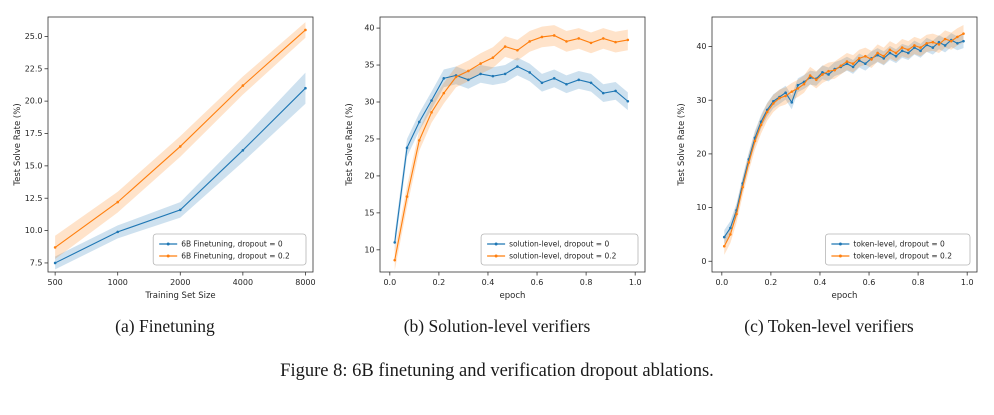 This screenshot has height=415, width=994. Describe the element at coordinates (34, 165) in the screenshot. I see `svg-text: 15.0` at that location.